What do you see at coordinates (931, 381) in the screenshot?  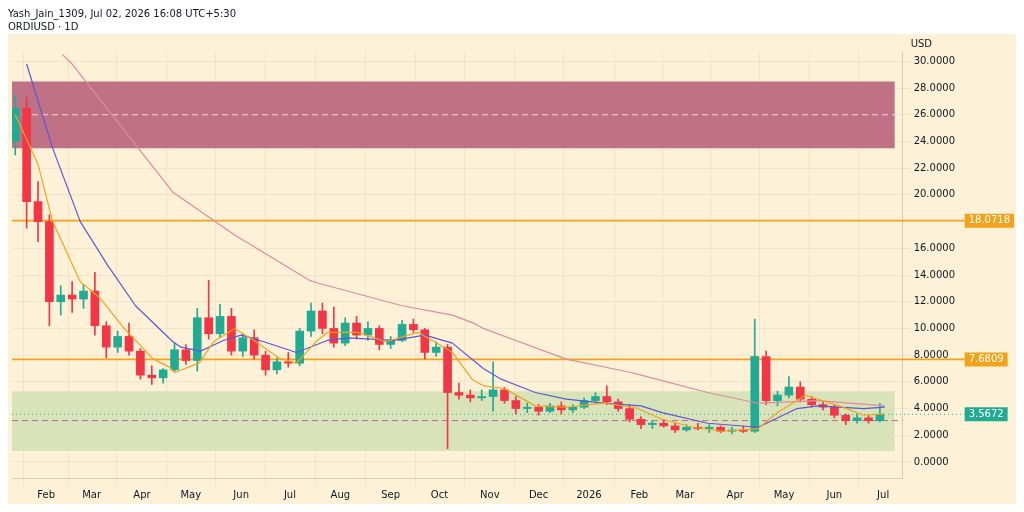 I see `y-tick-label: 6.0000` at bounding box center [931, 381].